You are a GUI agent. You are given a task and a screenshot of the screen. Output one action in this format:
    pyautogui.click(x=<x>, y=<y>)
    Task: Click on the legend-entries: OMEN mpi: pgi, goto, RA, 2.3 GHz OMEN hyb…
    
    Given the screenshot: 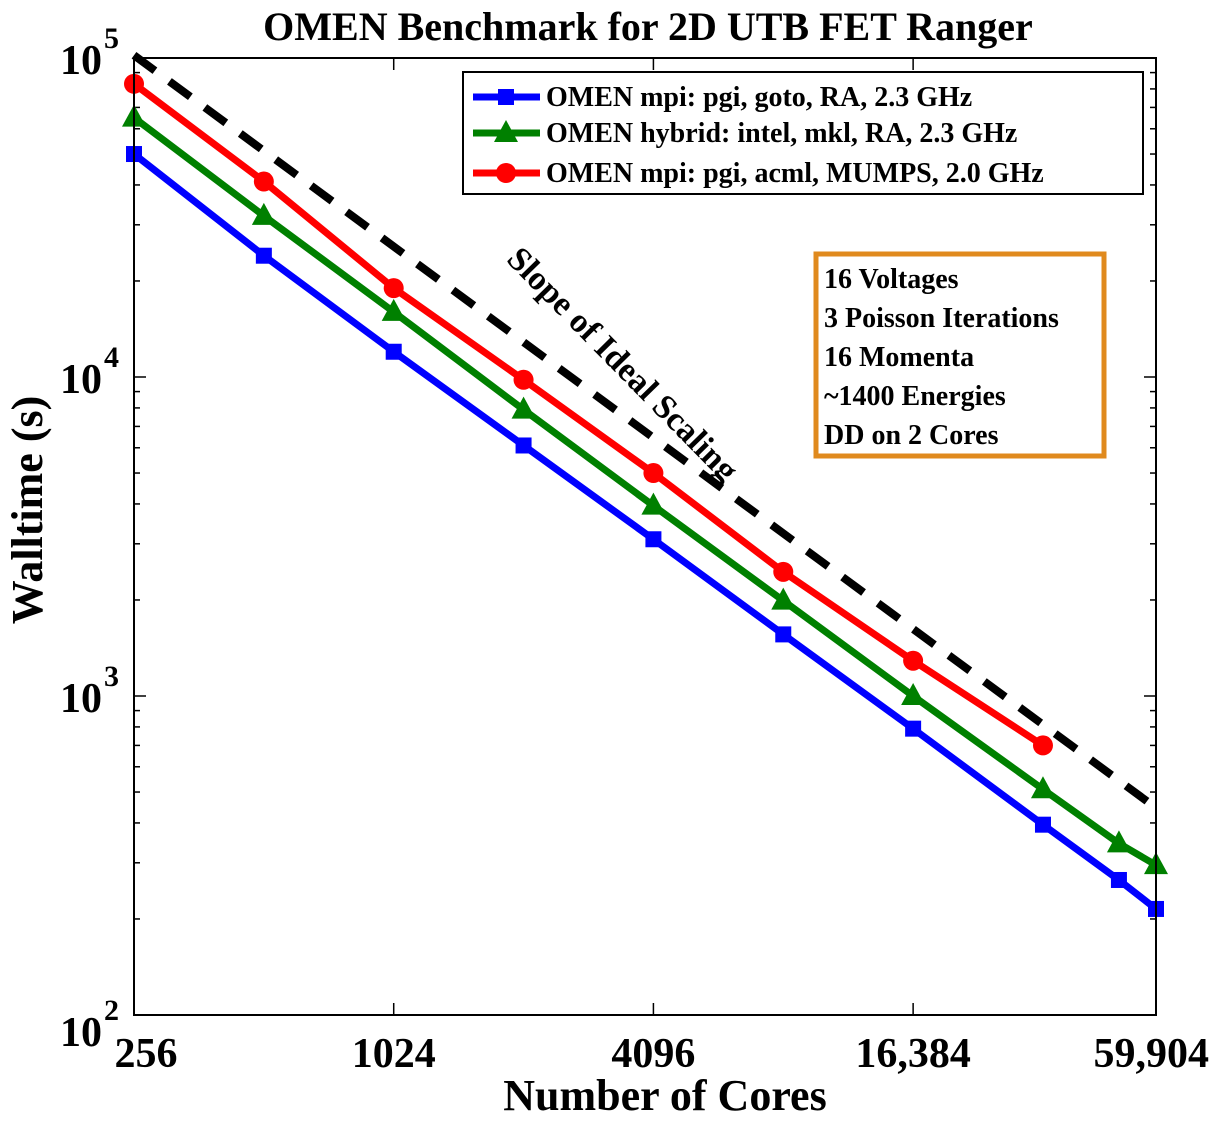 What is the action you would take?
    pyautogui.click(x=758, y=135)
    